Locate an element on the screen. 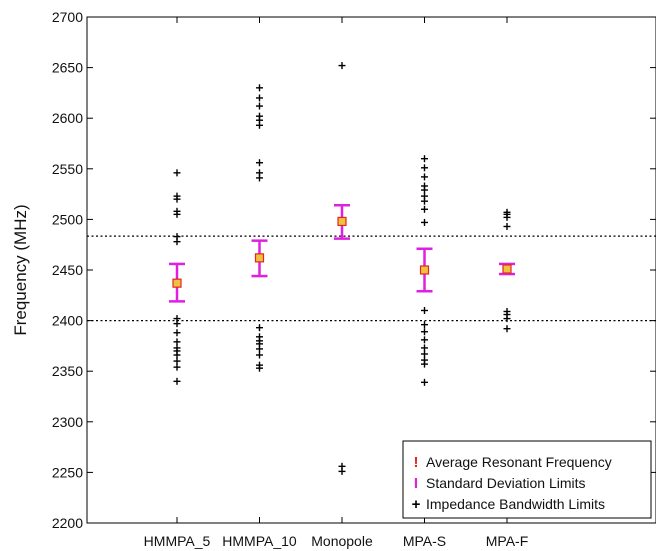 Image resolution: width=656 pixels, height=551 pixels. y-tick-label: 2700 is located at coordinates (67, 17).